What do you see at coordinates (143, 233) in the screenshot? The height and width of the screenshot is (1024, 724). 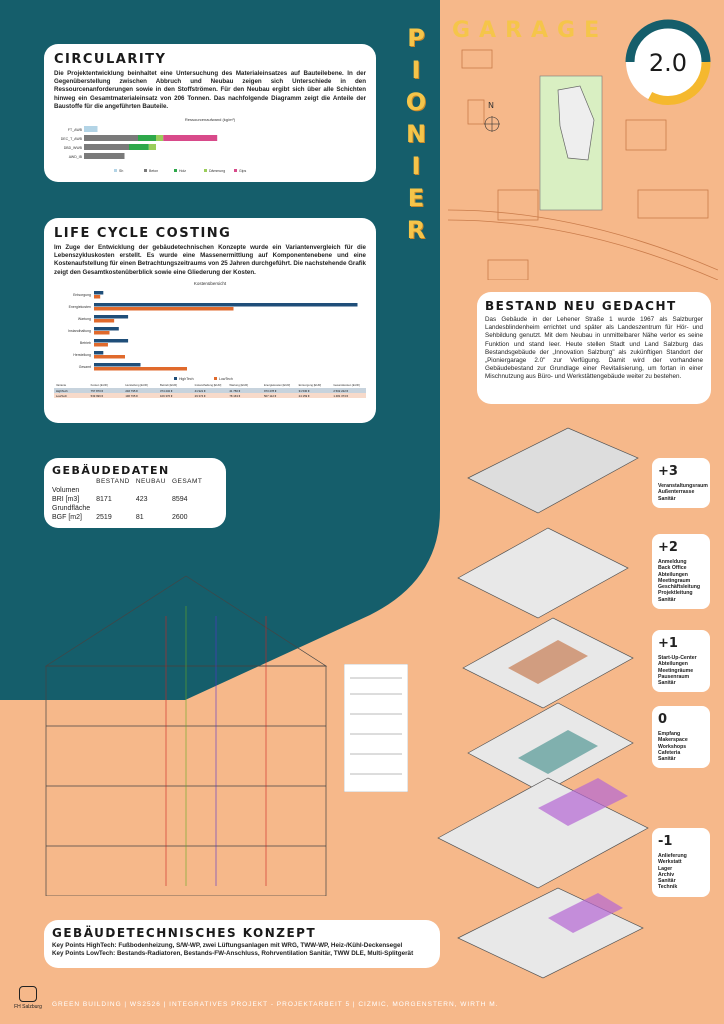 I see `lcc-heading: LIFE CYCLE COSTING` at bounding box center [143, 233].